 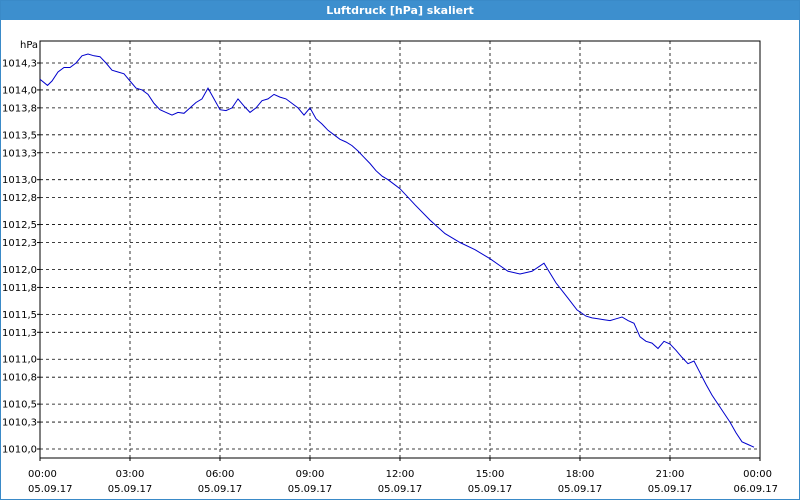 I want to click on y-axis-unit-label: hPa, so click(x=29, y=45).